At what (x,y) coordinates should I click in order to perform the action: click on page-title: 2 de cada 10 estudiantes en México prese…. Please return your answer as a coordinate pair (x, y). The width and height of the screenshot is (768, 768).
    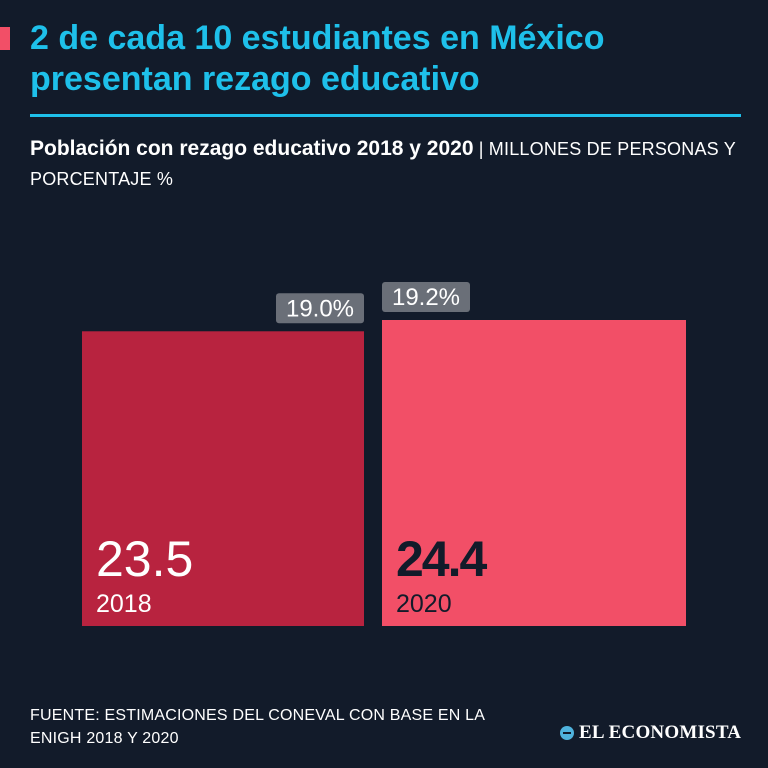
    Looking at the image, I should click on (317, 58).